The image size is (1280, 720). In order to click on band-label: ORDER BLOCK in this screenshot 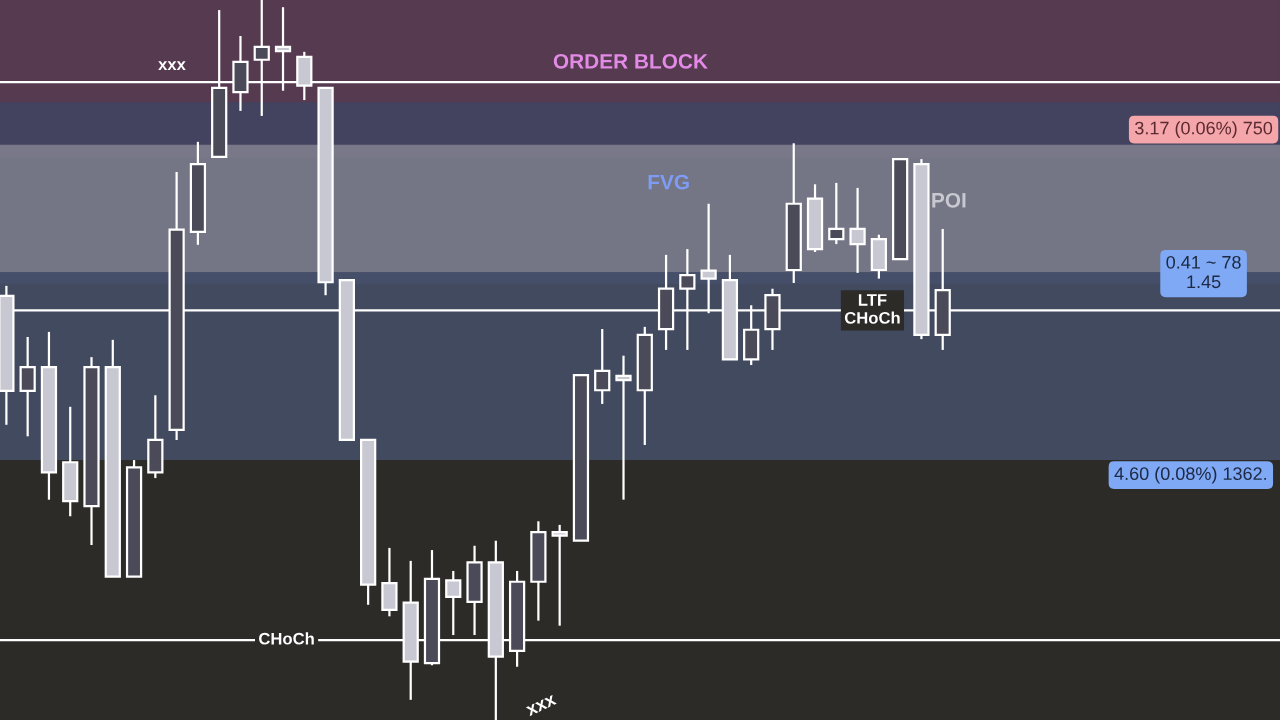, I will do `click(630, 61)`.